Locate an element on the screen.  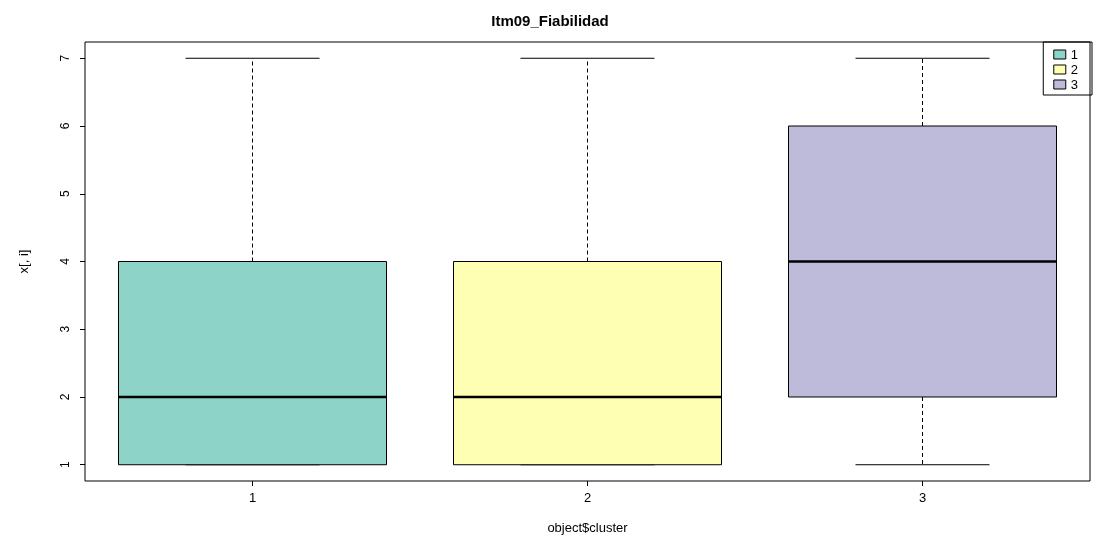
y-tick-label: 4 is located at coordinates (65, 261).